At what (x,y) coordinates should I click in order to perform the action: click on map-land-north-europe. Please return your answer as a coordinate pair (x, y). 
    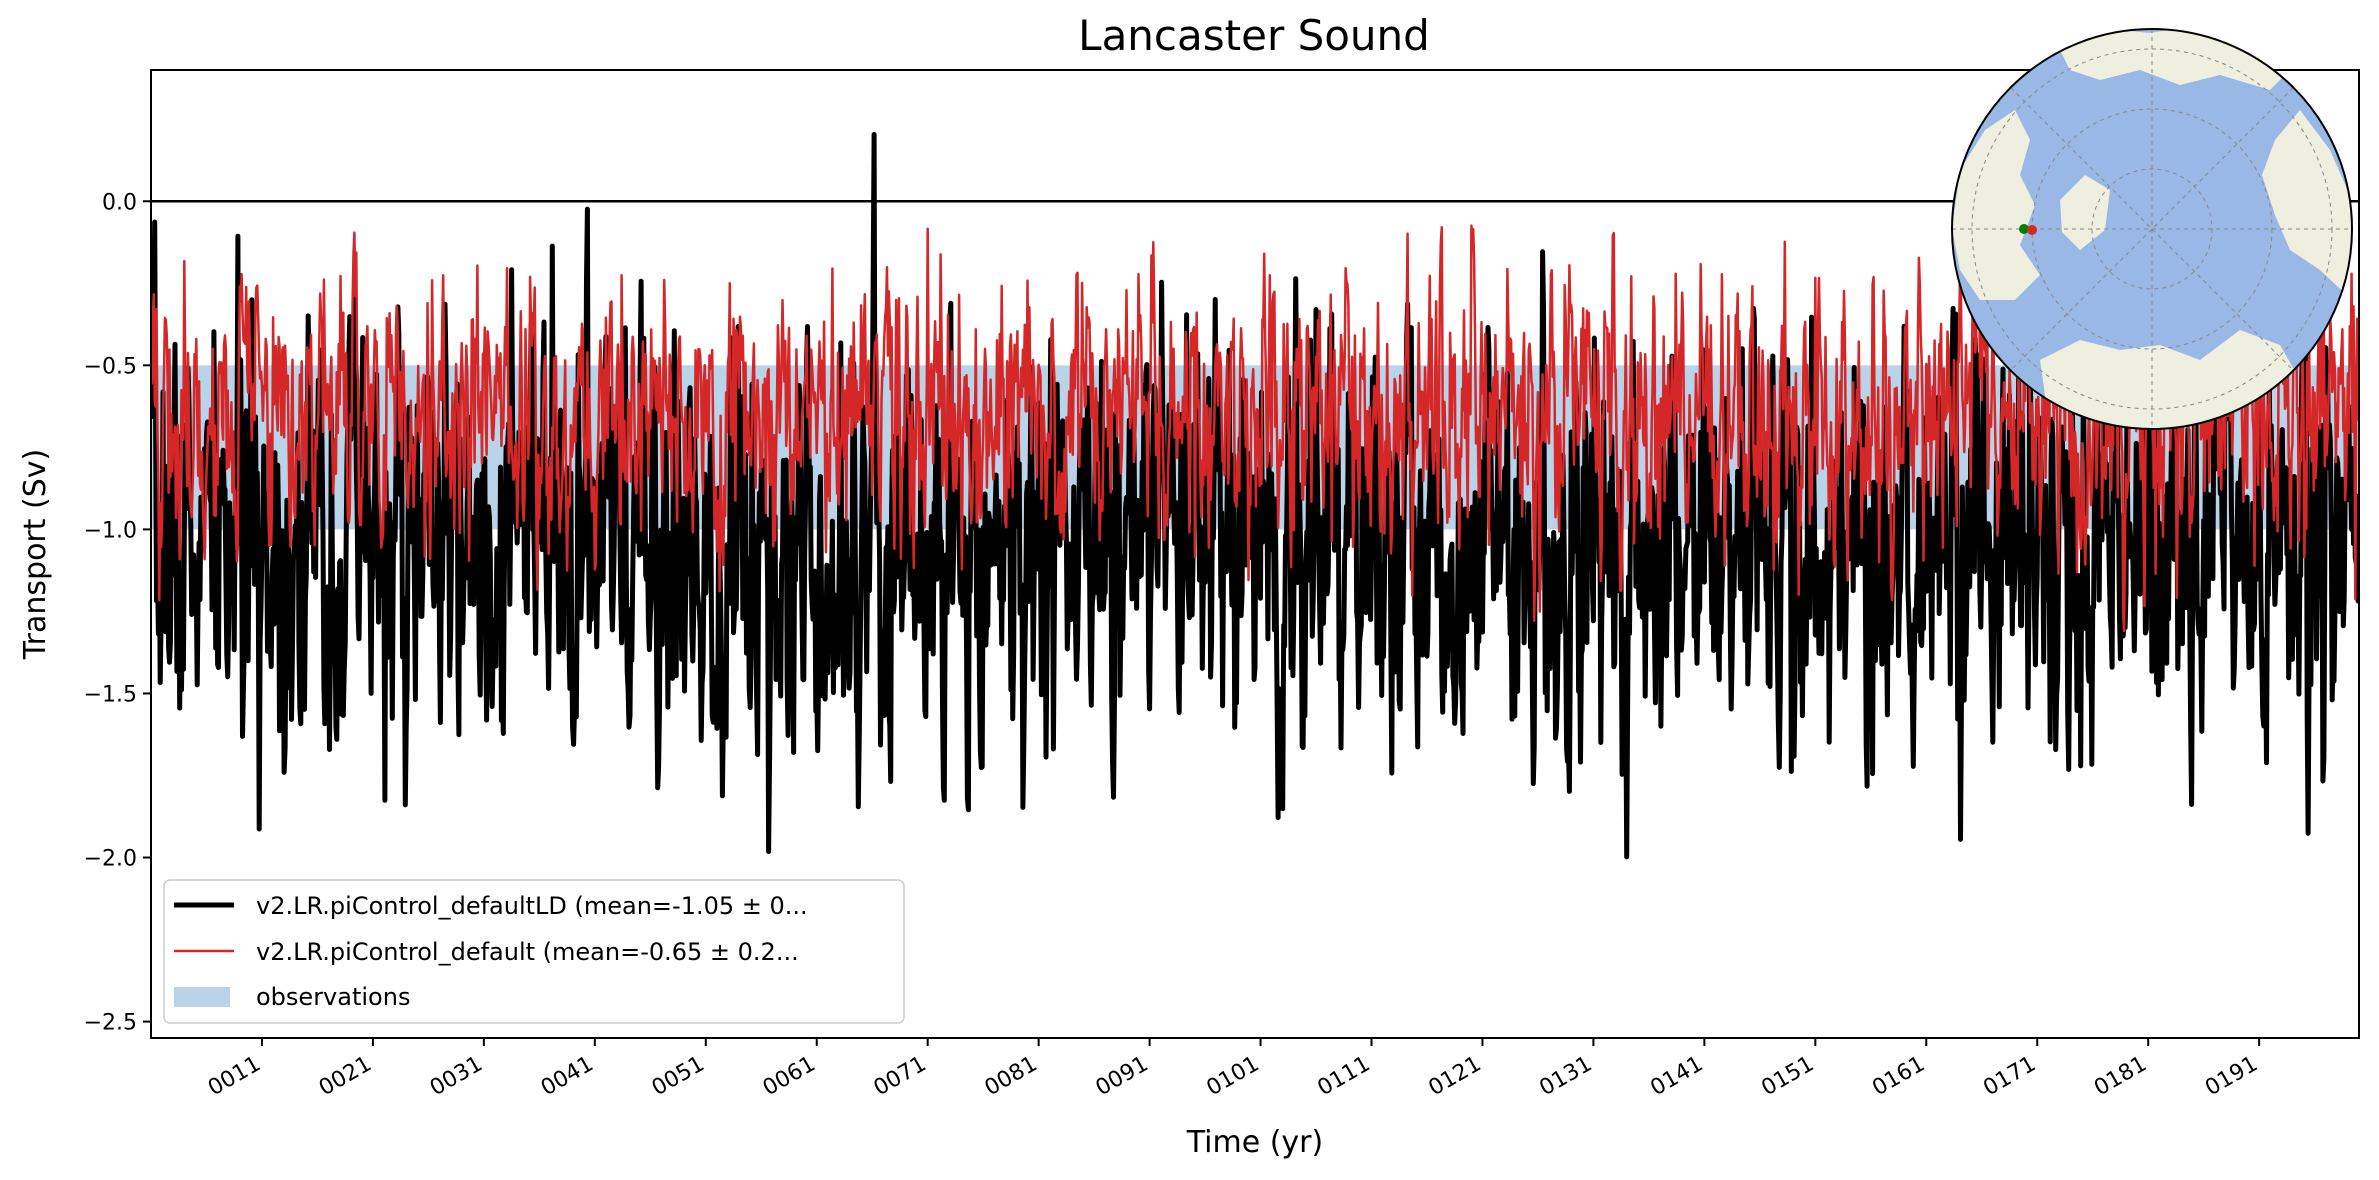
    Looking at the image, I should click on (2170, 379).